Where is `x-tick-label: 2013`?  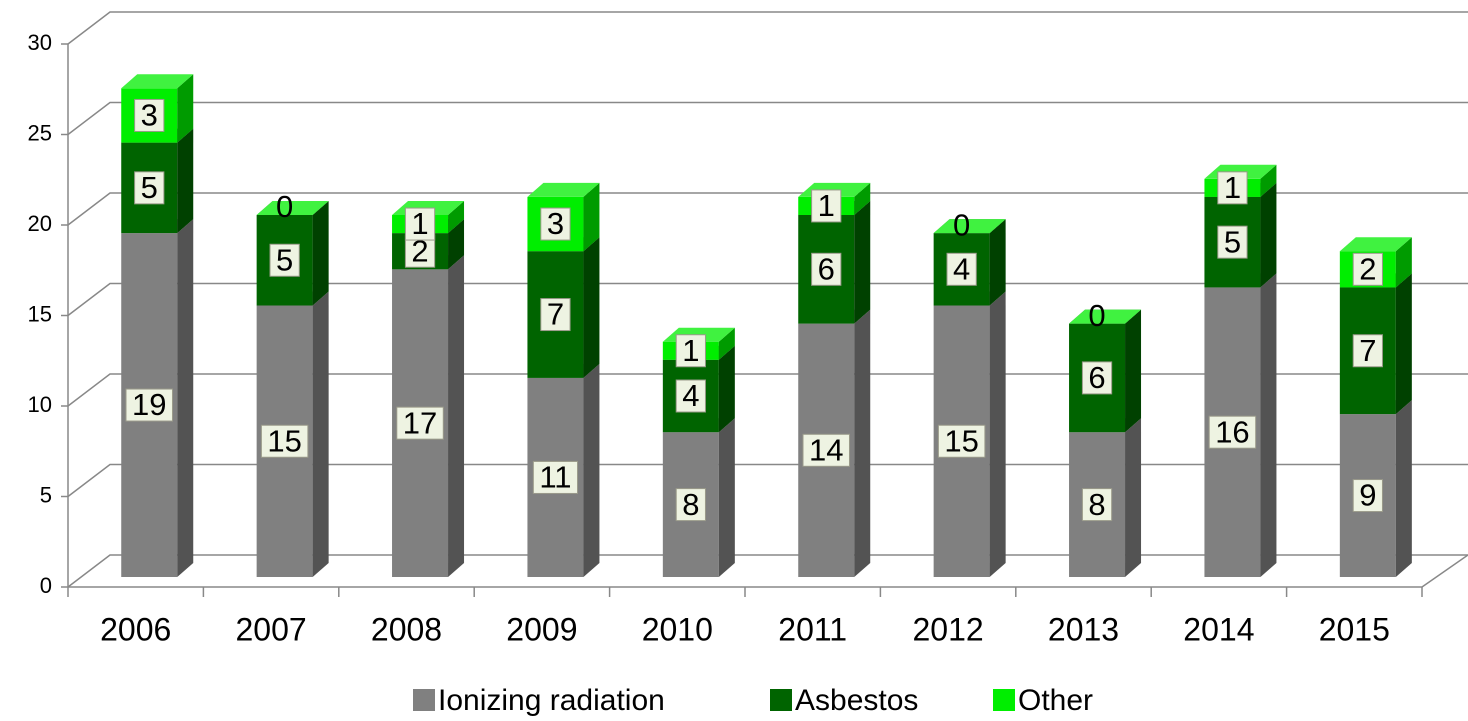 x-tick-label: 2013 is located at coordinates (1083, 629).